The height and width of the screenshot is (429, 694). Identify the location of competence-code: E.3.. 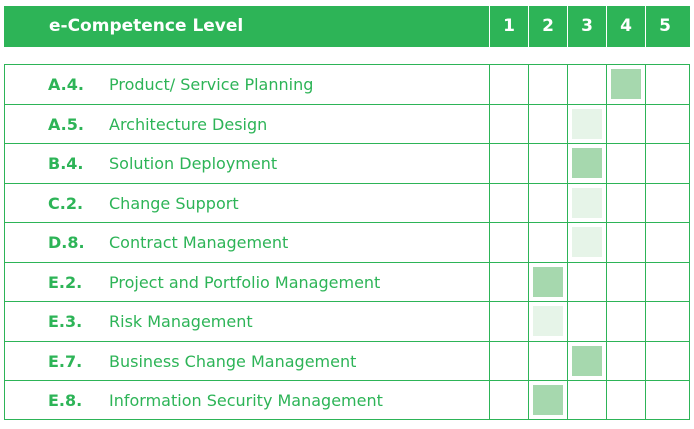
(65, 321).